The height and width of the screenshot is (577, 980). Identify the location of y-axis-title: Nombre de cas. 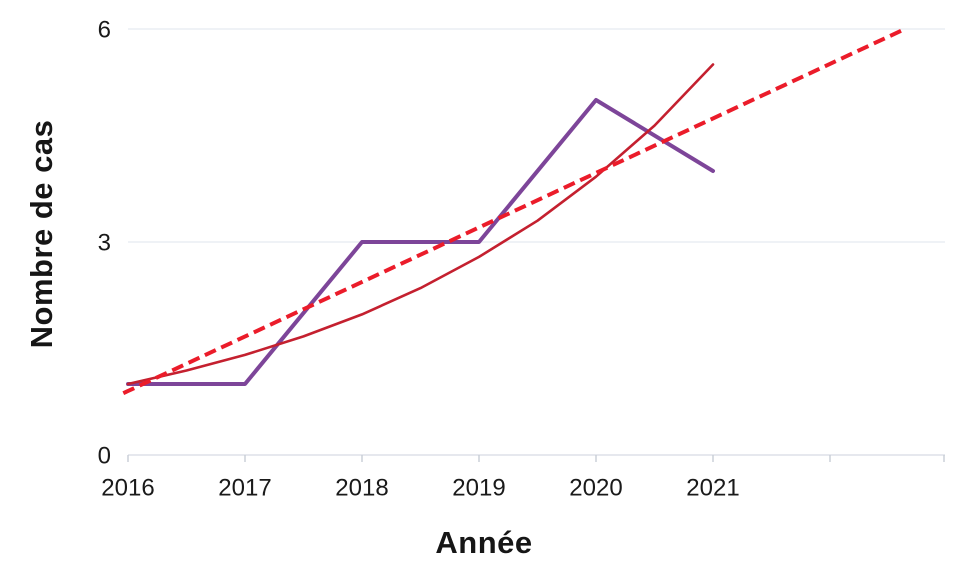
(41, 234).